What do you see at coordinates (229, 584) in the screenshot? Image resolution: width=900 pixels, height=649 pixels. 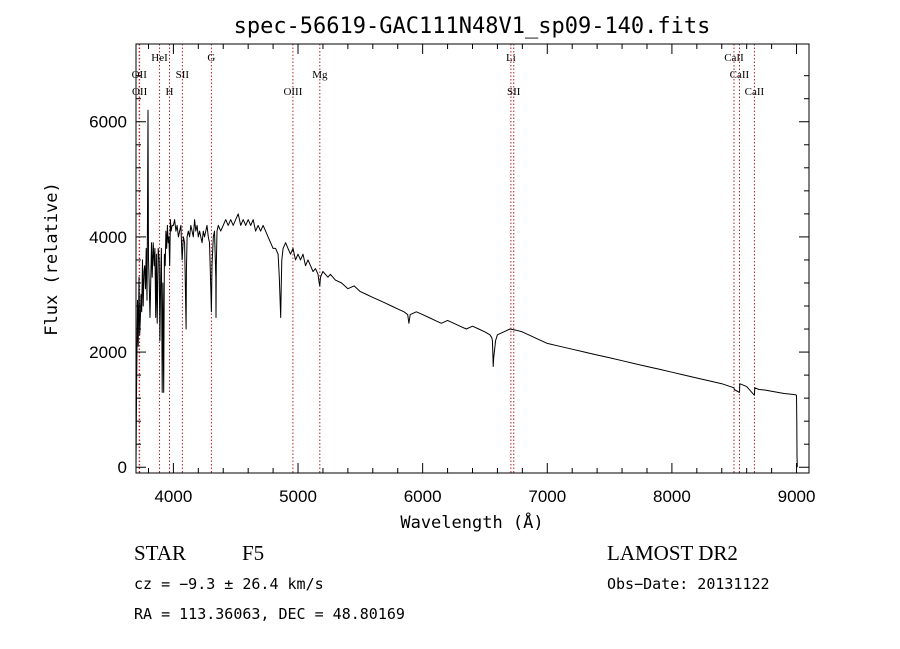 I see `redshift-velocity: cz = −9.3 ± 26.4 km/s` at bounding box center [229, 584].